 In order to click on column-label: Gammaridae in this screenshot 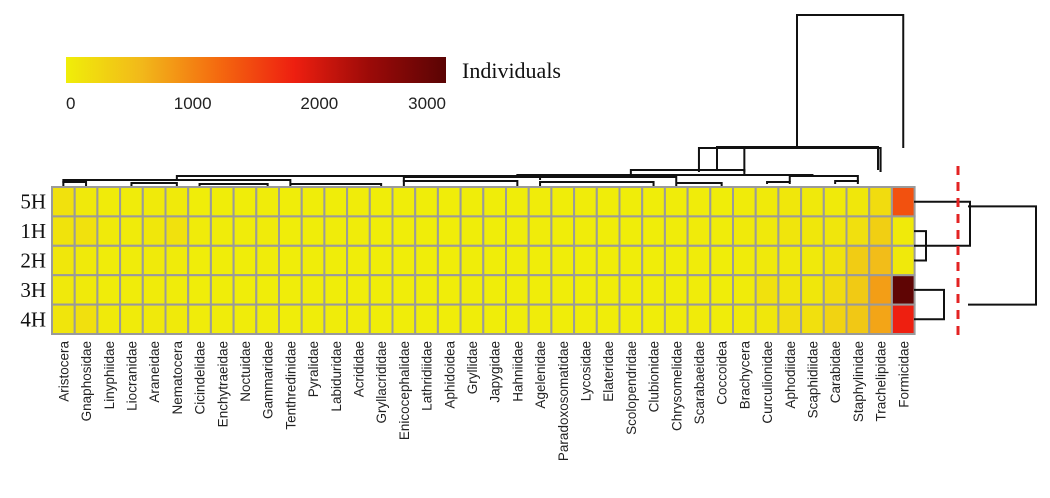, I will do `click(268, 380)`.